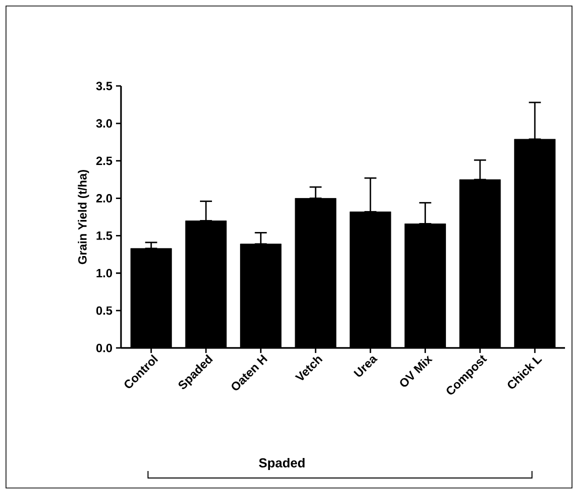 The height and width of the screenshot is (494, 578). What do you see at coordinates (104, 161) in the screenshot?
I see `y-tick-label: 2.5` at bounding box center [104, 161].